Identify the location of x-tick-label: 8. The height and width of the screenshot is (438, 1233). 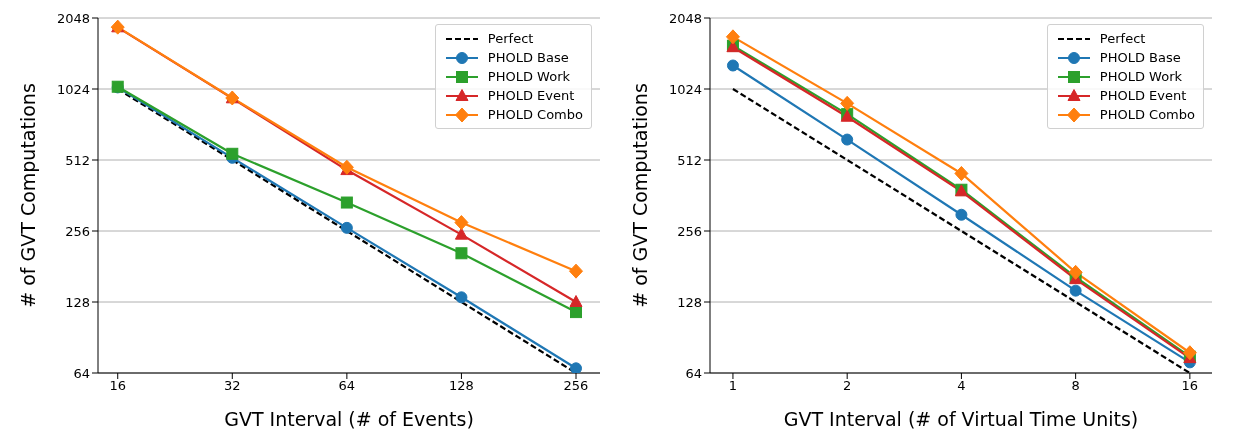
(1075, 386).